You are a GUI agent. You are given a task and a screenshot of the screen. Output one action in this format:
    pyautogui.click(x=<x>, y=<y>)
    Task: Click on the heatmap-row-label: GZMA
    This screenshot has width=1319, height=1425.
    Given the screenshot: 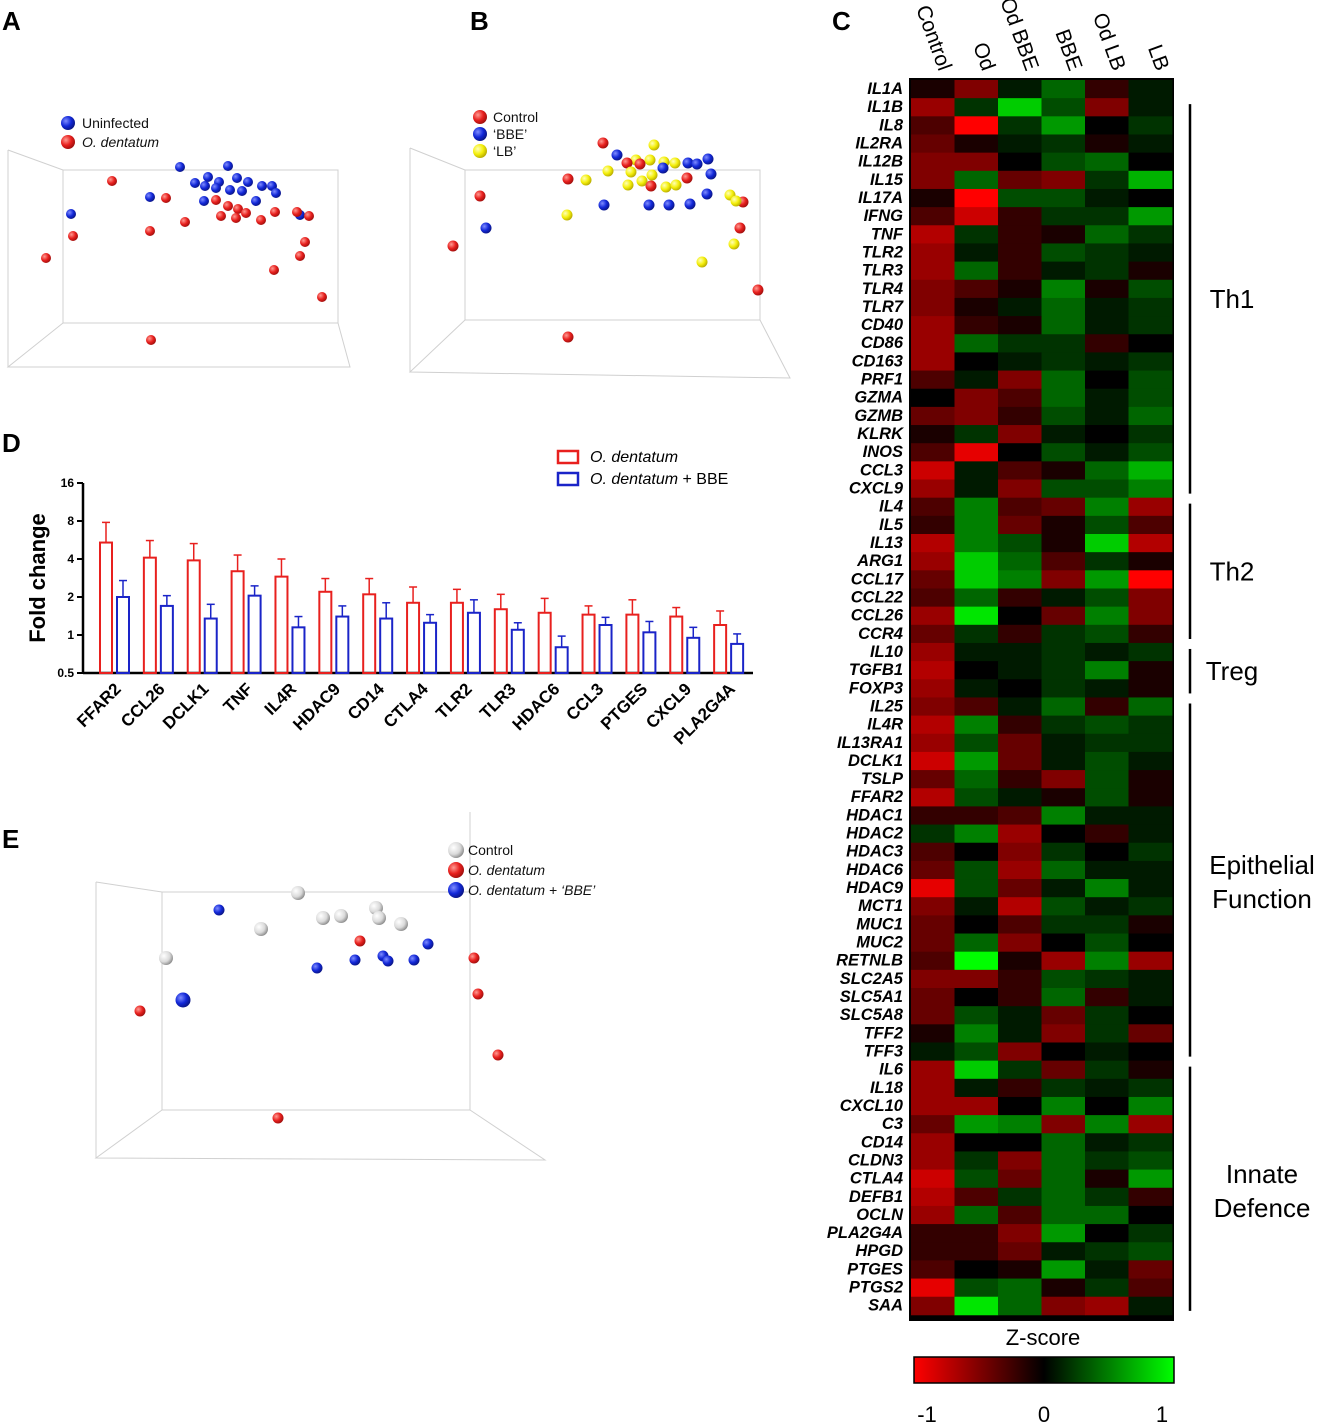 What is the action you would take?
    pyautogui.click(x=878, y=398)
    